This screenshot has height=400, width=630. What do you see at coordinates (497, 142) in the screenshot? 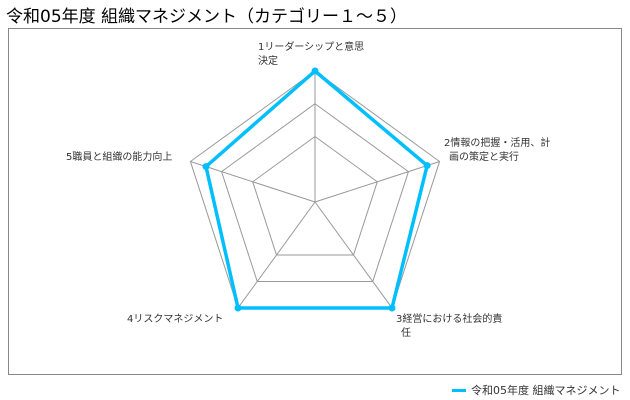
I see `axis-label: 2情報の把握・活用、計` at bounding box center [497, 142].